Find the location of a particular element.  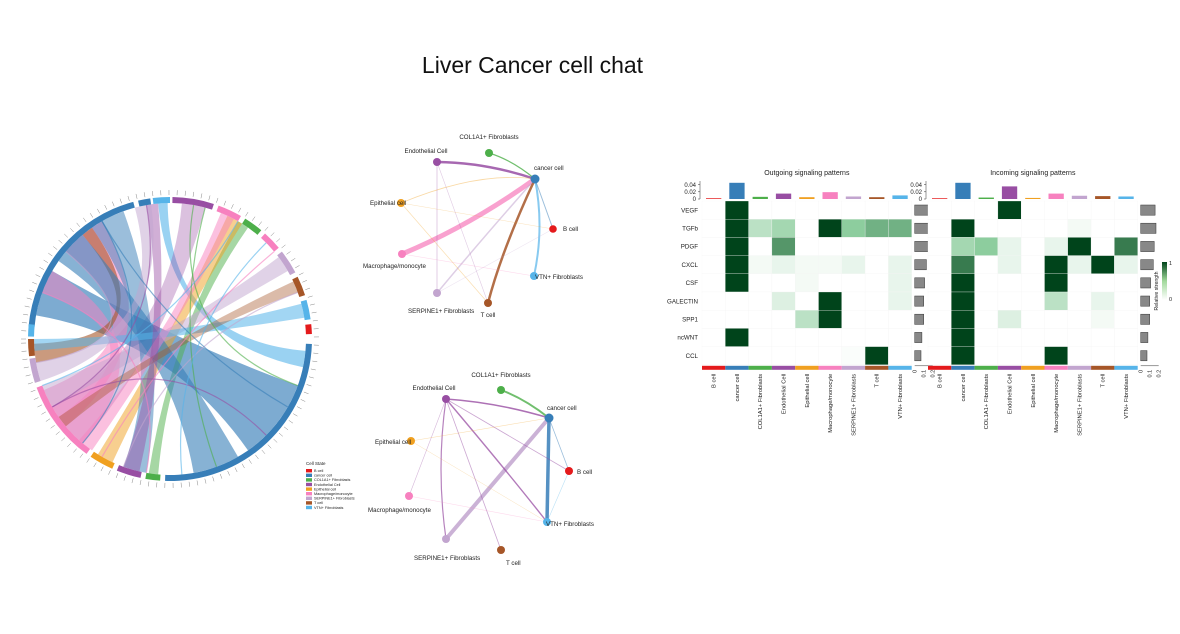

heatmap-row-label: PDGF is located at coordinates (689, 247).